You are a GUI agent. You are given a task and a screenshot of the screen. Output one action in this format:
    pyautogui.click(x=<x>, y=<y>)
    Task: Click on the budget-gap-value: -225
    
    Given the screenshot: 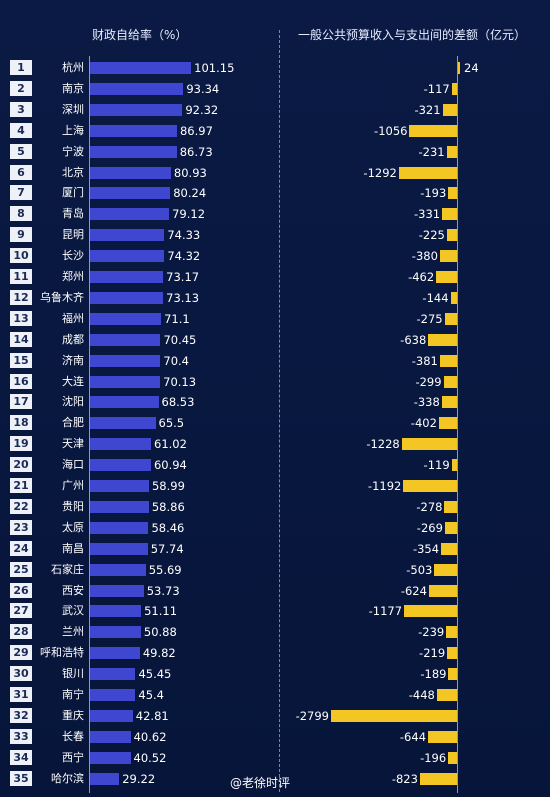 What is the action you would take?
    pyautogui.click(x=431, y=235)
    